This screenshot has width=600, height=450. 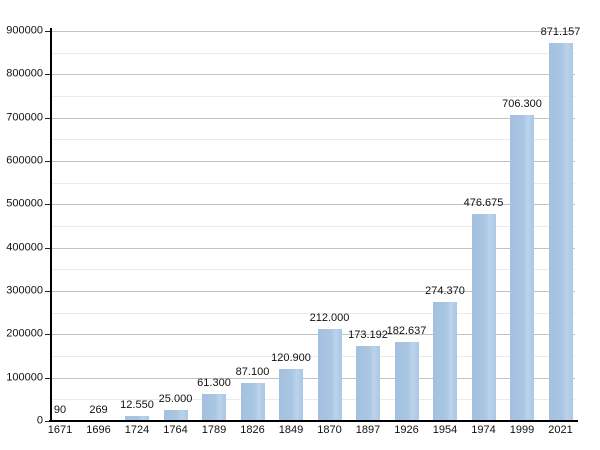 I want to click on y-axis-tick-label: 600000, so click(x=24, y=160).